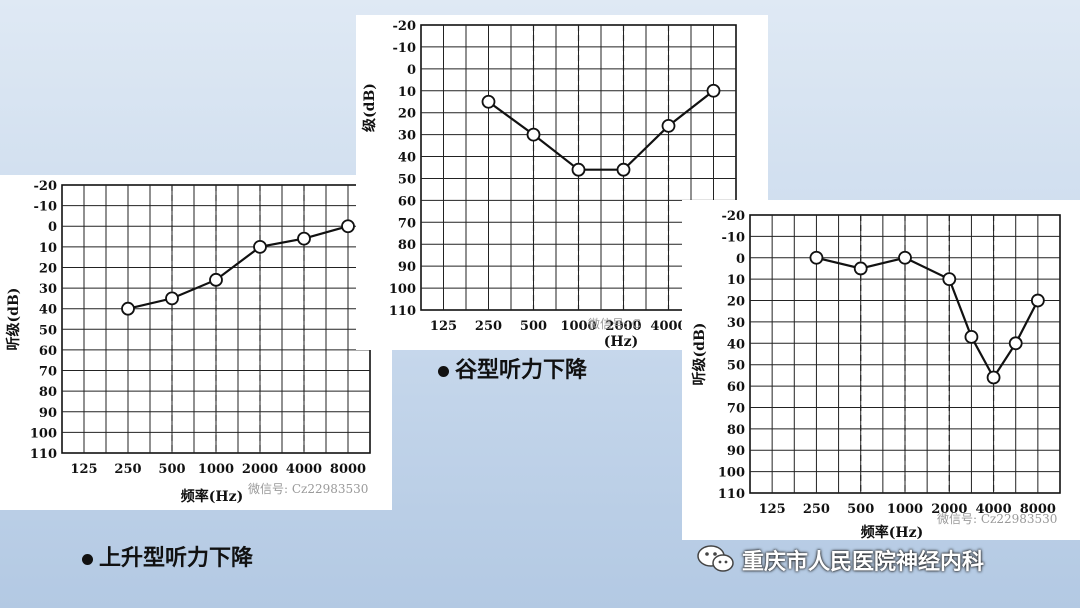 The image size is (1080, 608). Describe the element at coordinates (369, 107) in the screenshot. I see `y-axis-label: 级(dB)` at that location.